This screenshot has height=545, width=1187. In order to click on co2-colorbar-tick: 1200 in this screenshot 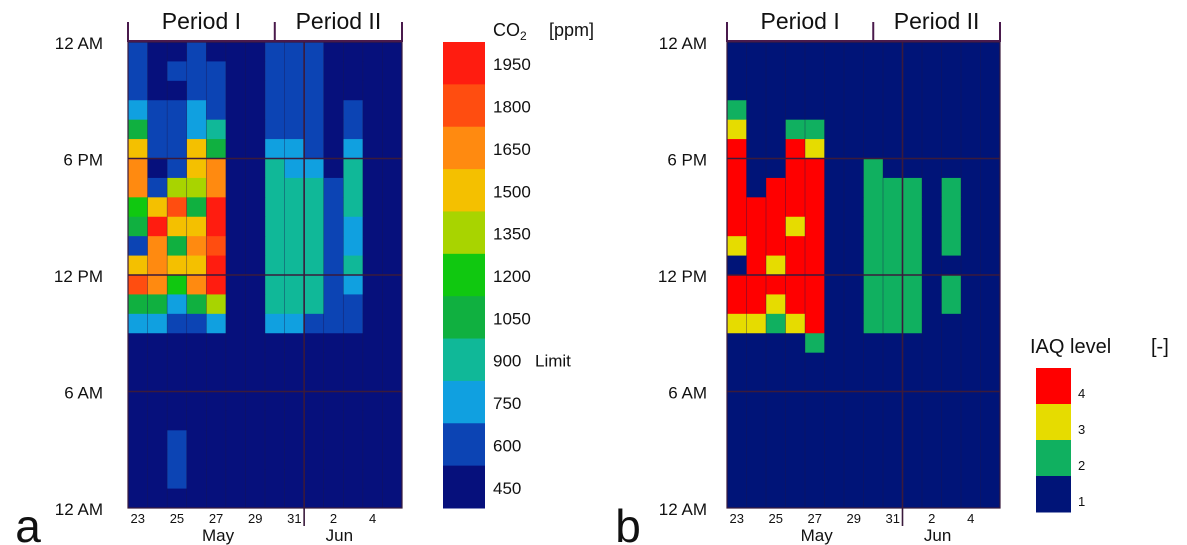, I will do `click(512, 276)`.